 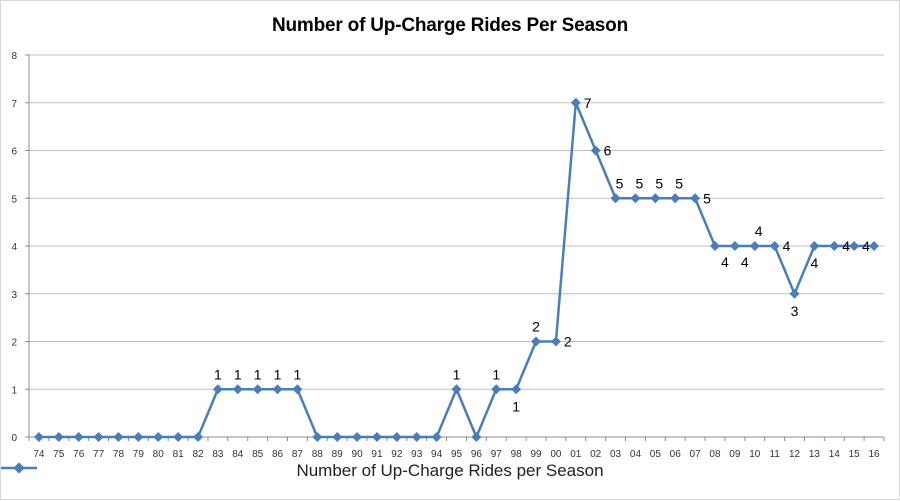 What do you see at coordinates (576, 454) in the screenshot?
I see `x-tick-label: 01` at bounding box center [576, 454].